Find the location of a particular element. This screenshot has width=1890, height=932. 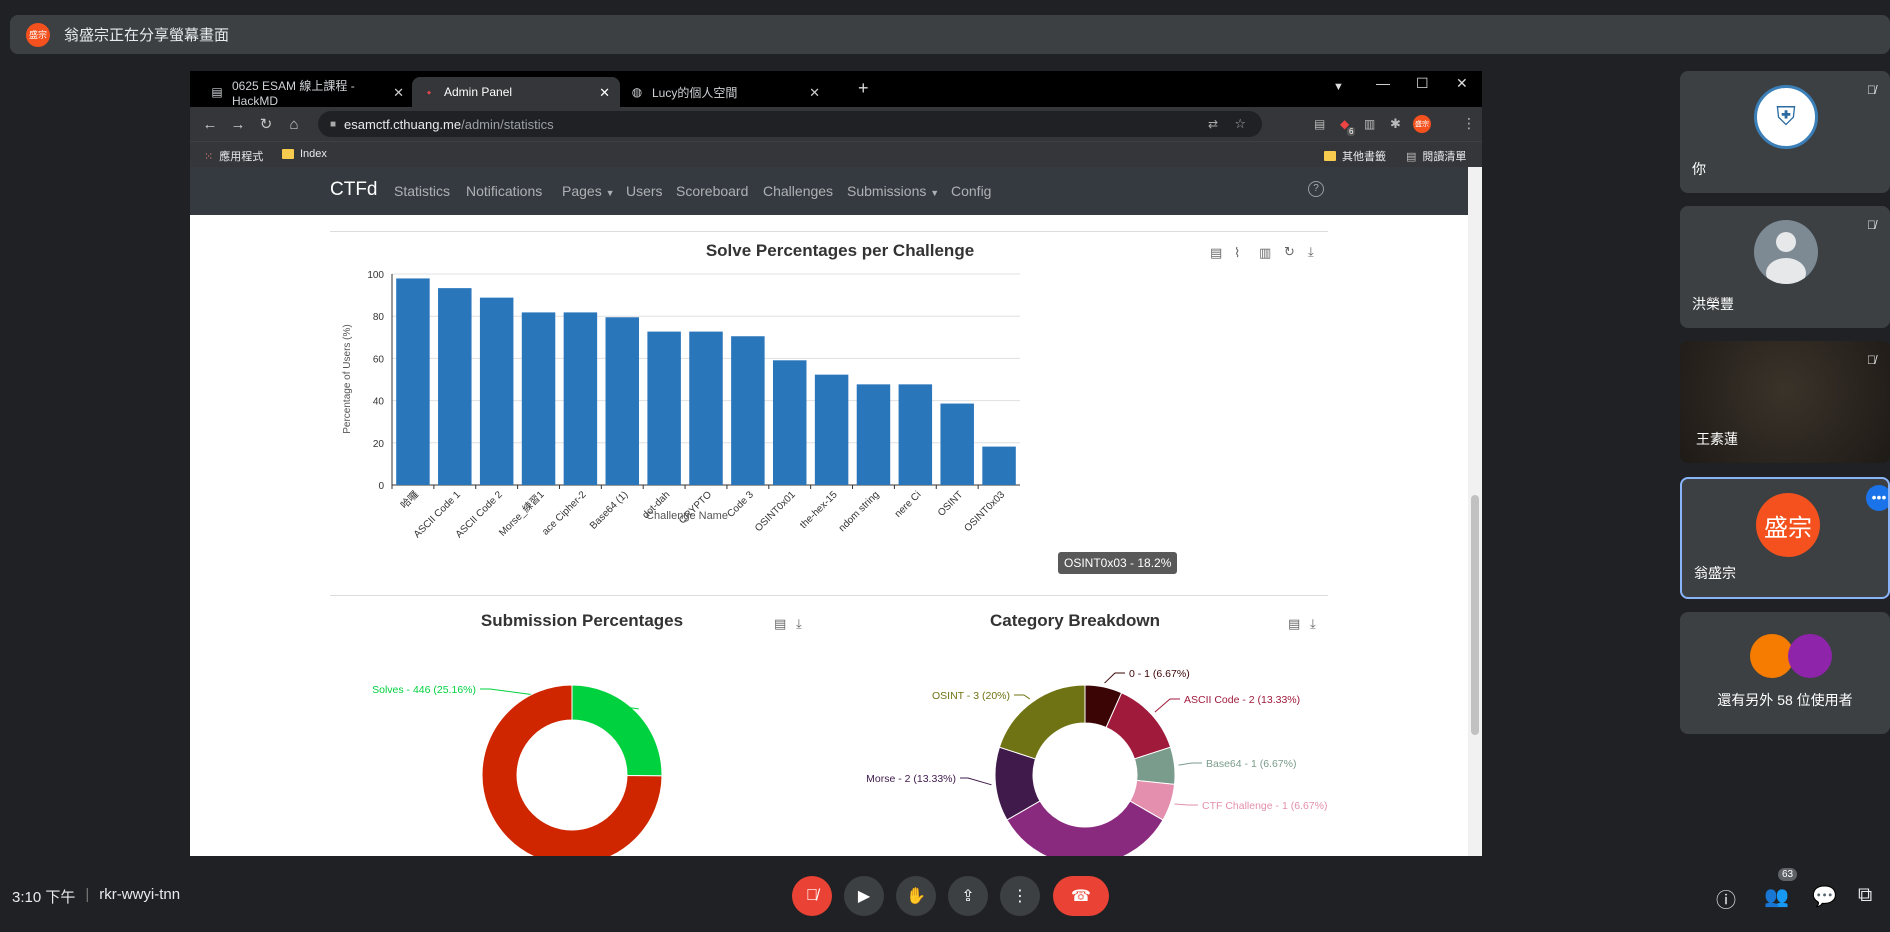

participant-tile-others: 還有另外 58 位使用者 is located at coordinates (1785, 673).